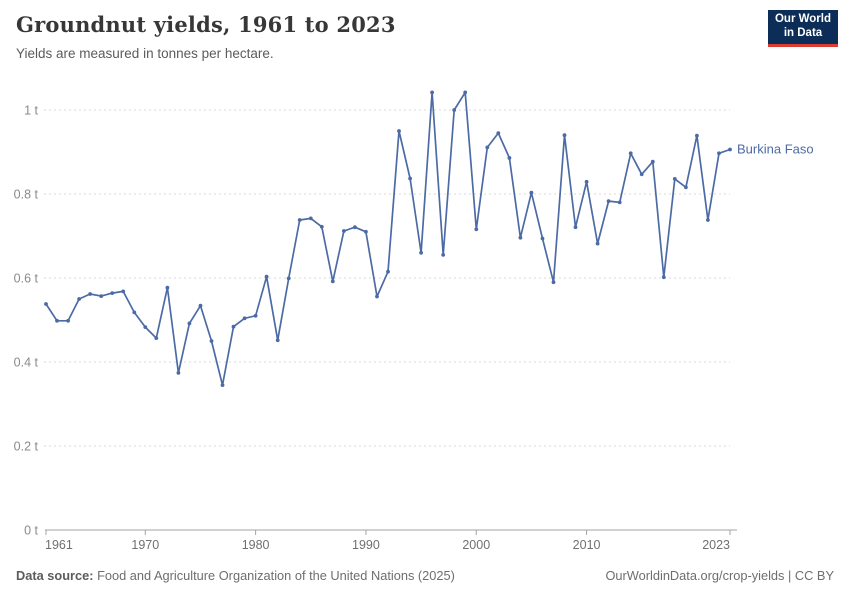 The image size is (850, 600). I want to click on owid-logo-line1: Our World, so click(802, 19).